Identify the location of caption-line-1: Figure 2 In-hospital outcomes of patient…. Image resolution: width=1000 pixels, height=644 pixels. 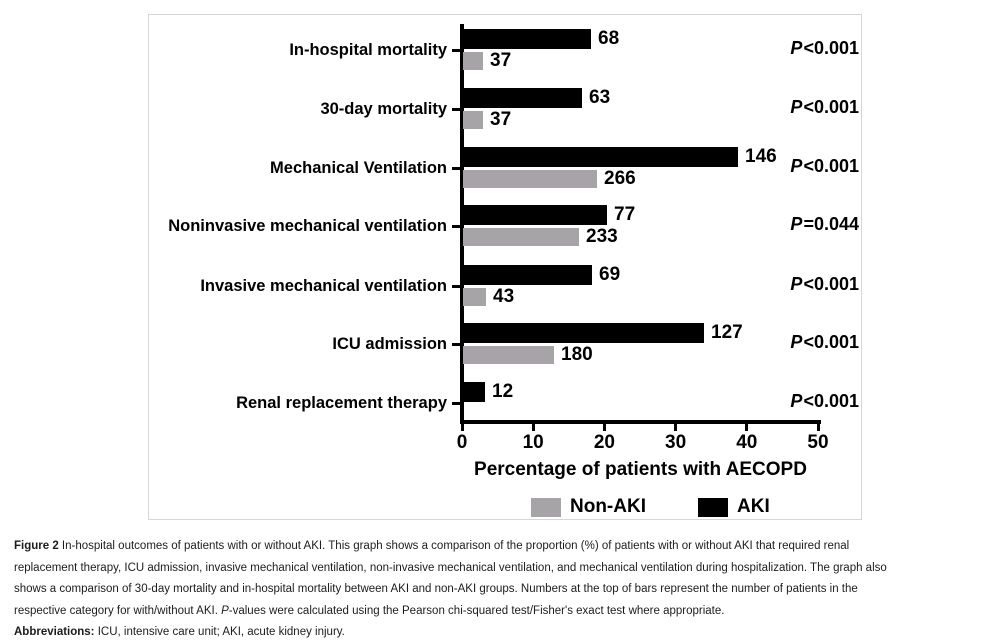
(504, 547).